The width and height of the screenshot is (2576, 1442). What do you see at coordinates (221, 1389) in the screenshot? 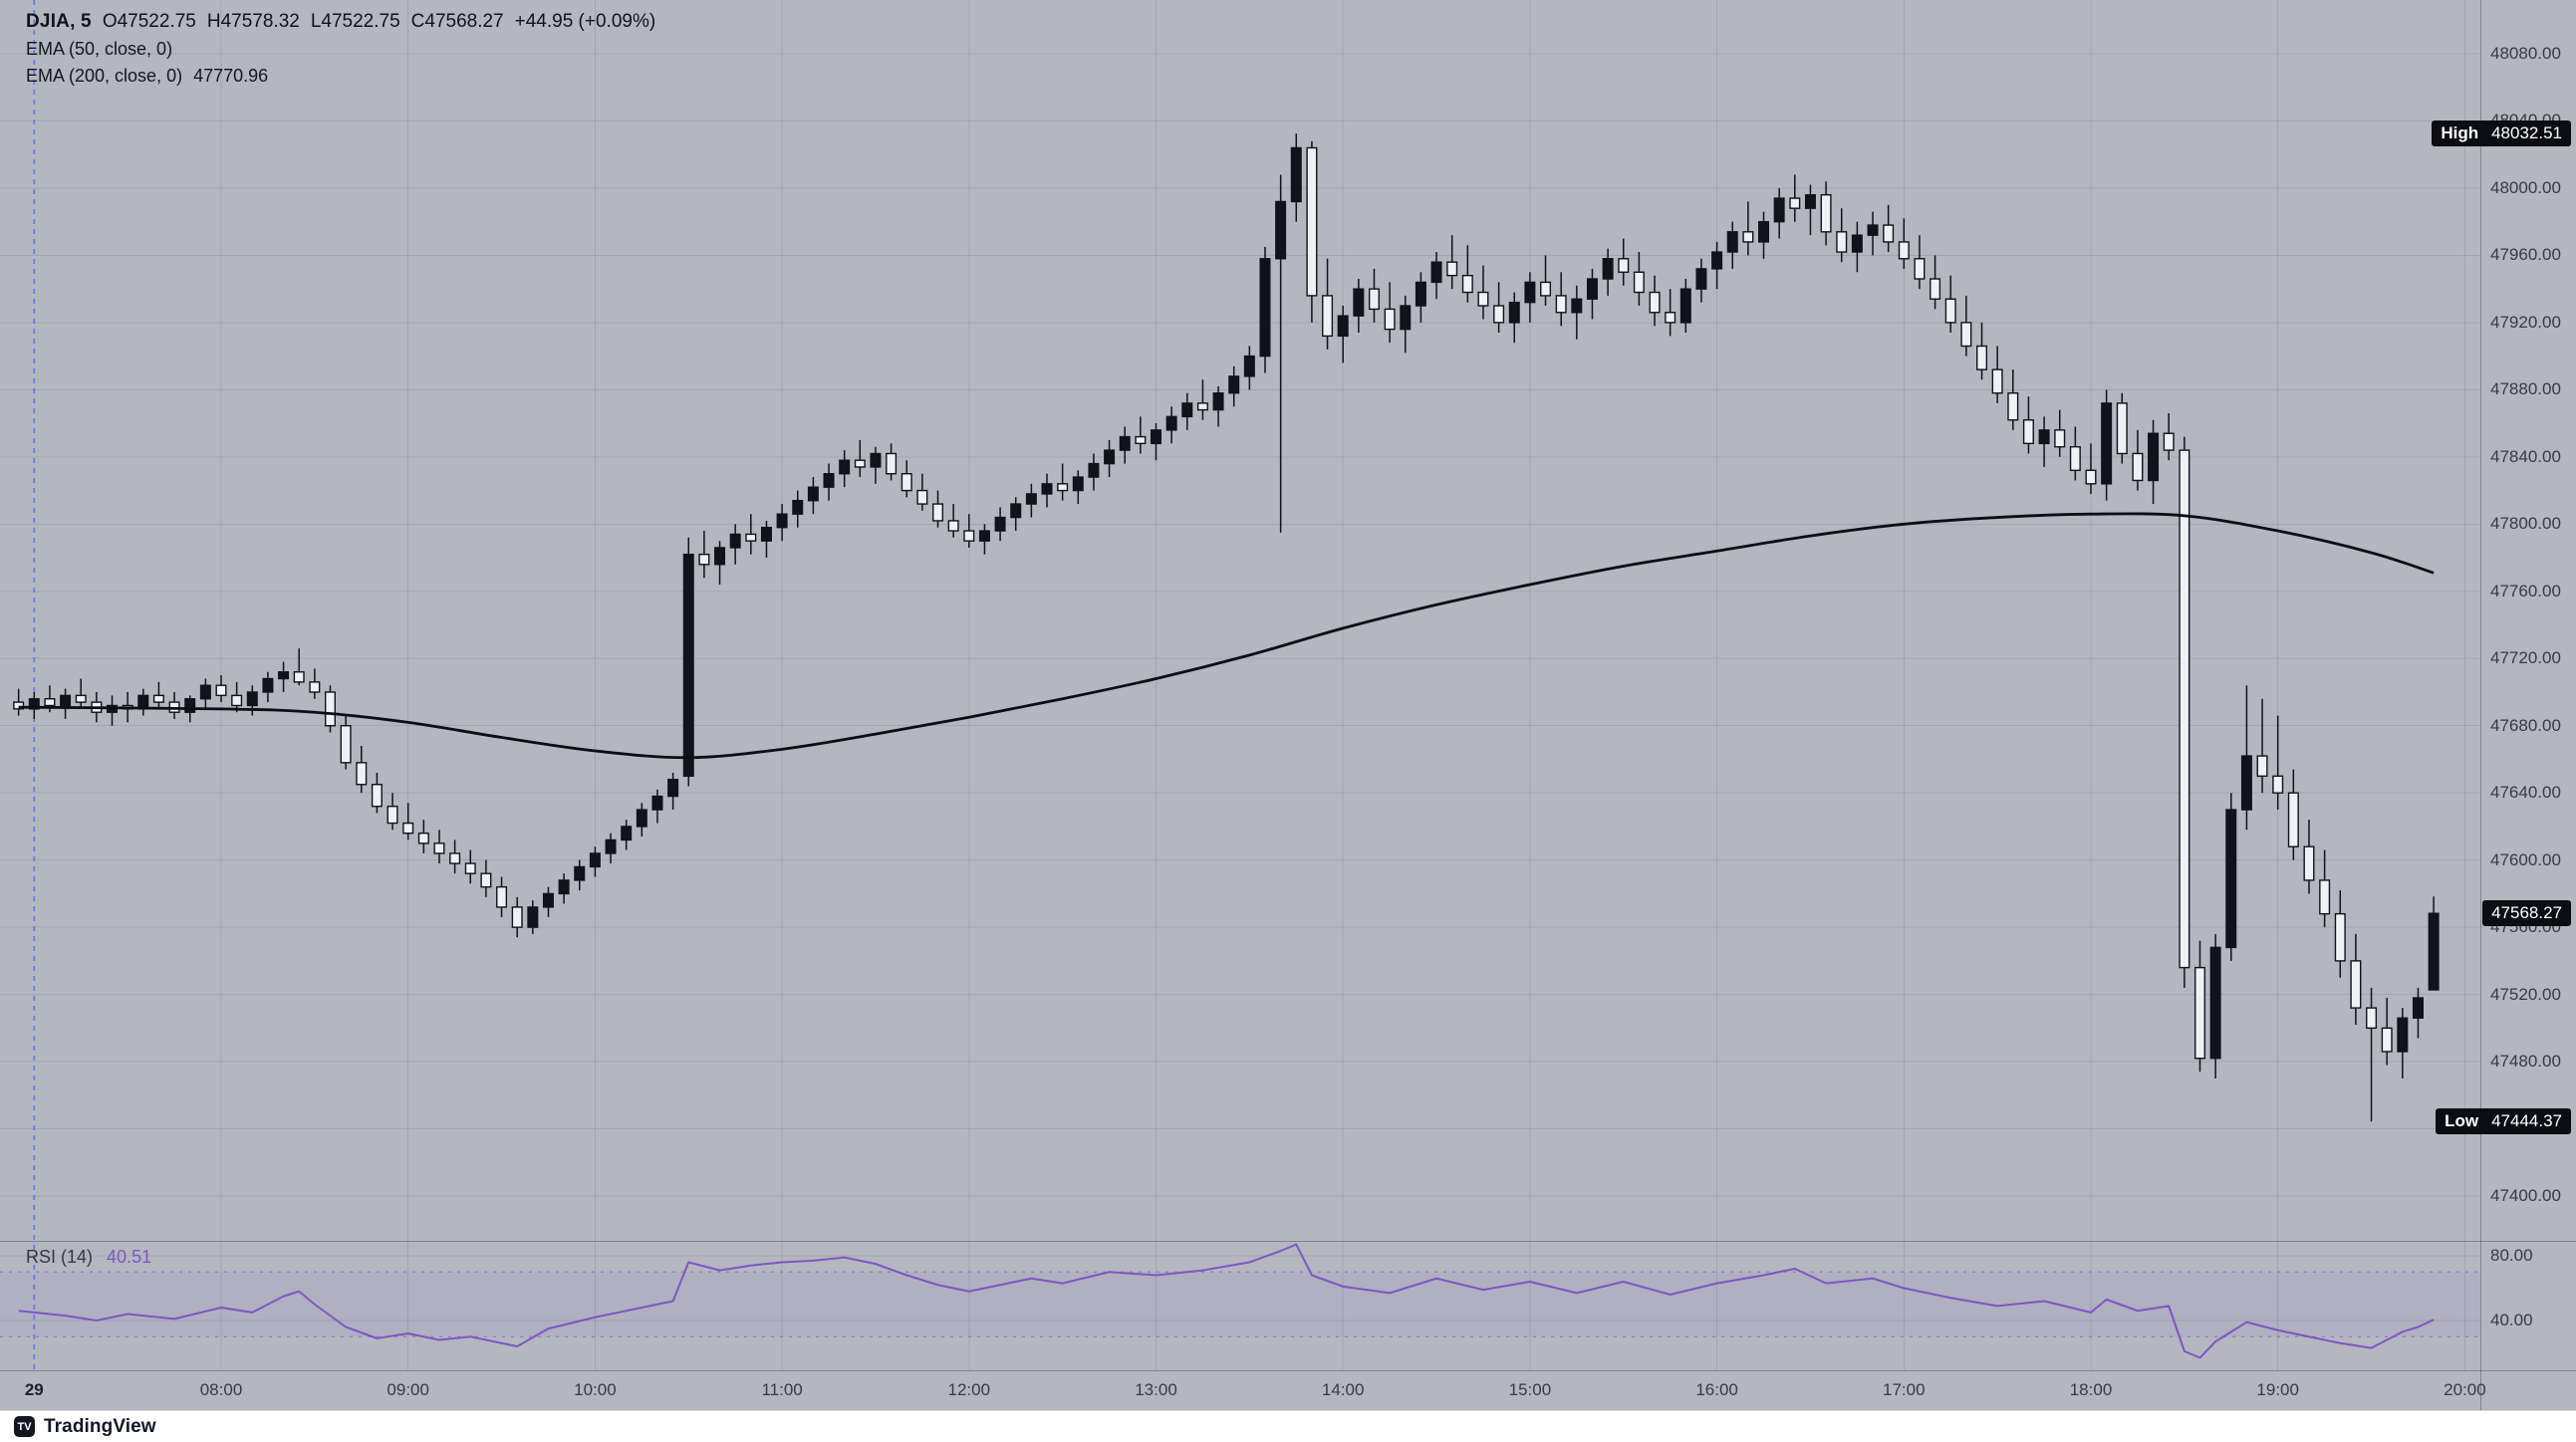
I see `time-tick: 08:00` at bounding box center [221, 1389].